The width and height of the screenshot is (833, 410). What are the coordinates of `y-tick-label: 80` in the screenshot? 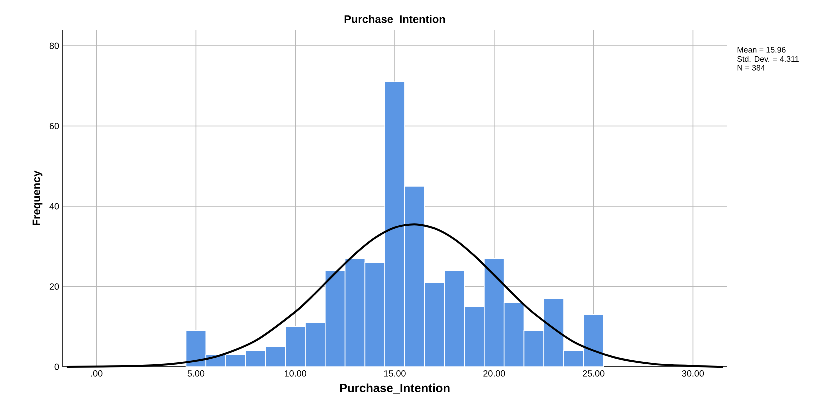 It's located at (55, 46).